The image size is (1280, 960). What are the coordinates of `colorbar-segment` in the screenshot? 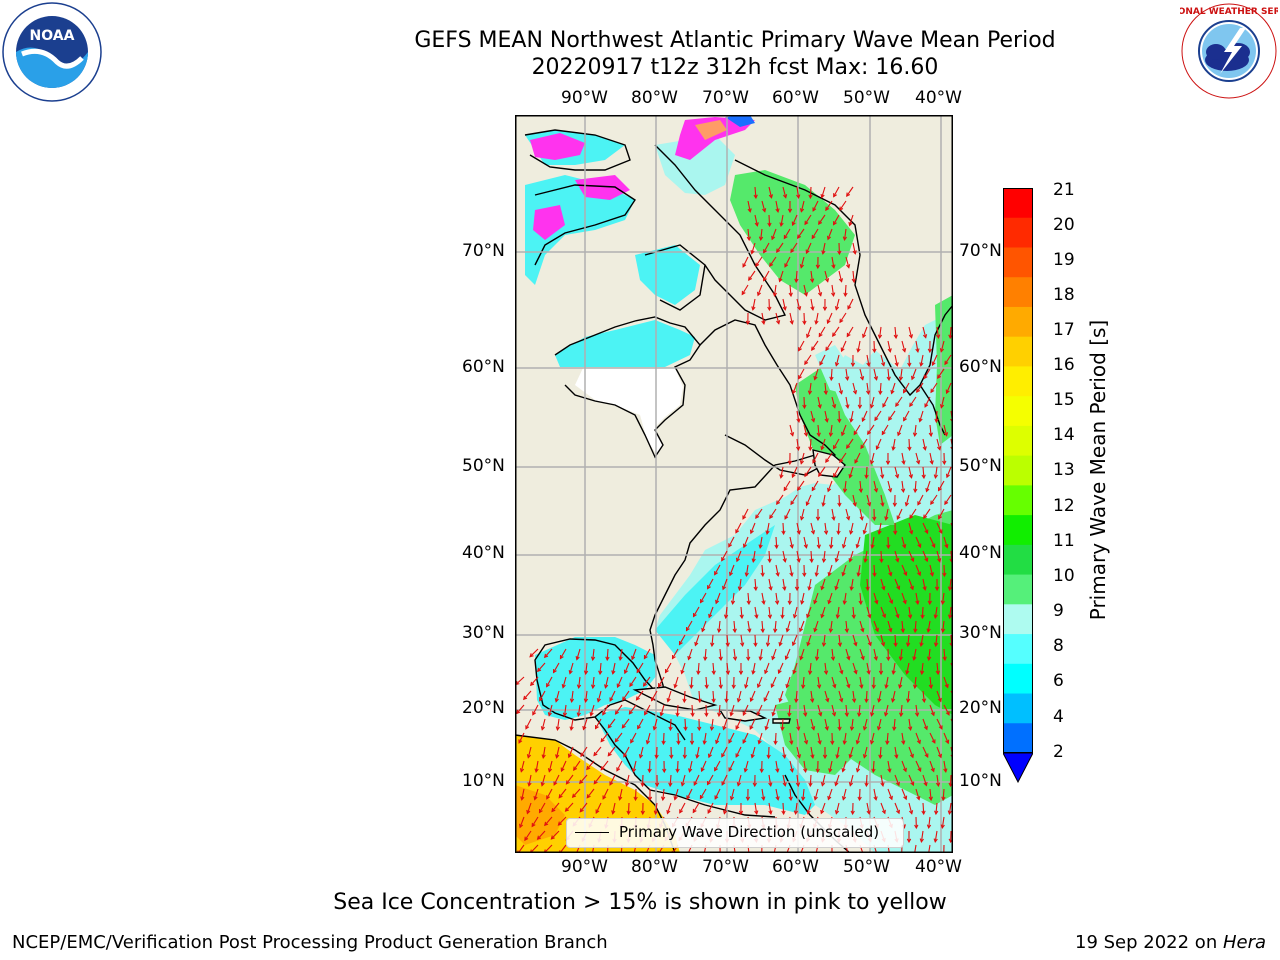 It's located at (1018, 203).